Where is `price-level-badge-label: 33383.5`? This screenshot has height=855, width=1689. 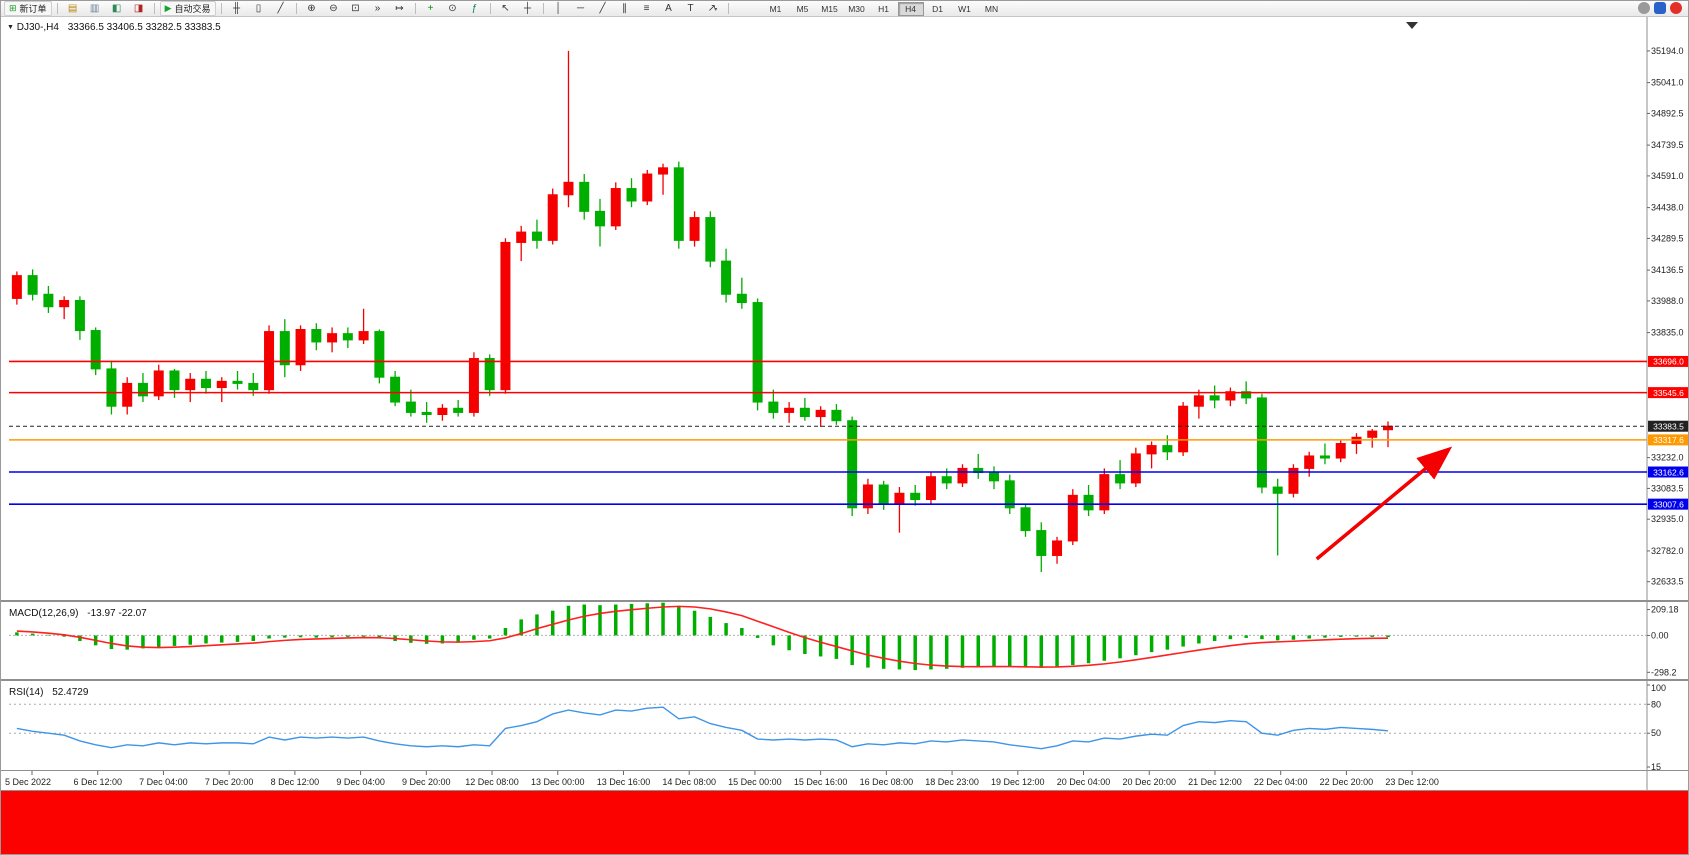
price-level-badge-label: 33383.5 is located at coordinates (1668, 427).